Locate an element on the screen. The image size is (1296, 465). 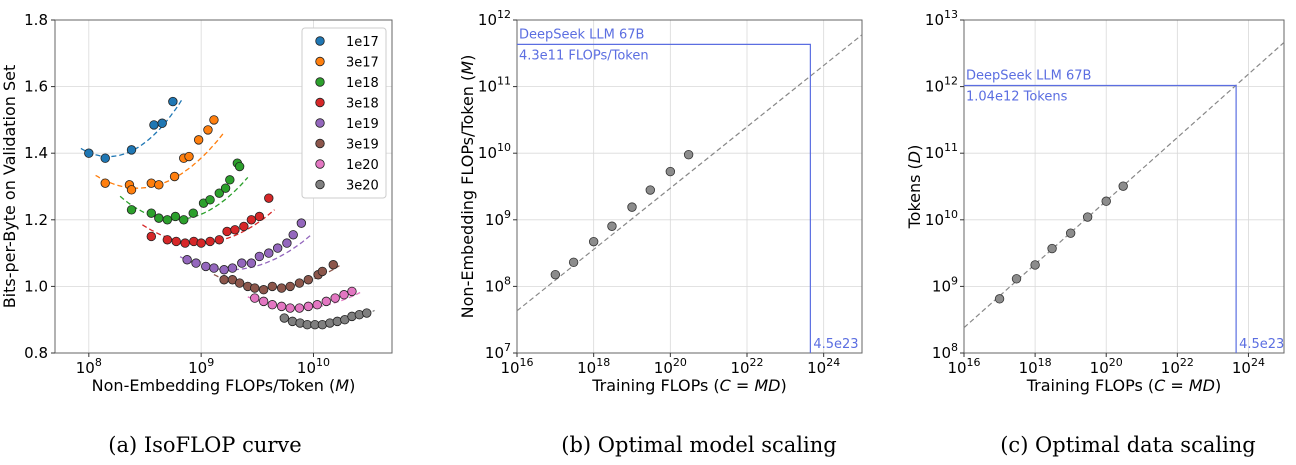
highlight-x-label: 4.5e23 is located at coordinates (835, 344).